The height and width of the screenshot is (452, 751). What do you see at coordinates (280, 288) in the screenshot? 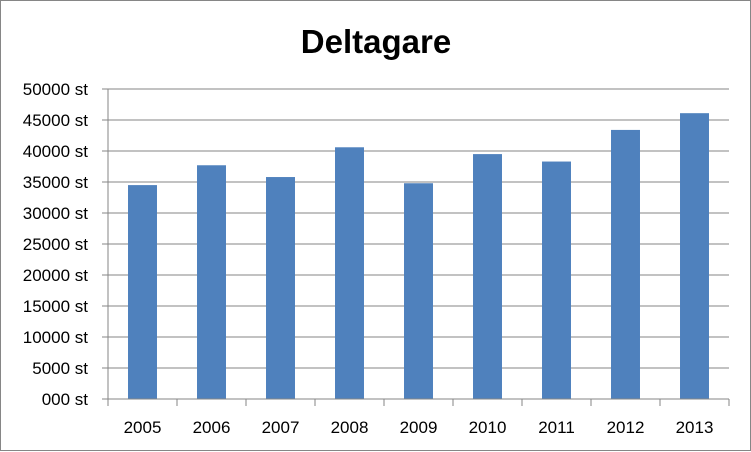
I see `bar-2007` at bounding box center [280, 288].